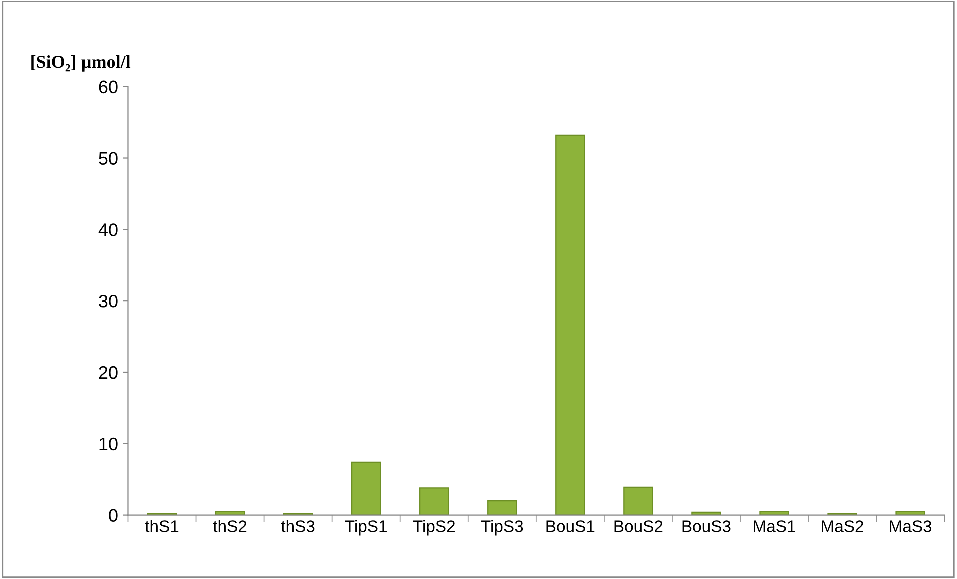 This screenshot has width=957, height=579. Describe the element at coordinates (108, 87) in the screenshot. I see `y-tick-label: 60` at that location.